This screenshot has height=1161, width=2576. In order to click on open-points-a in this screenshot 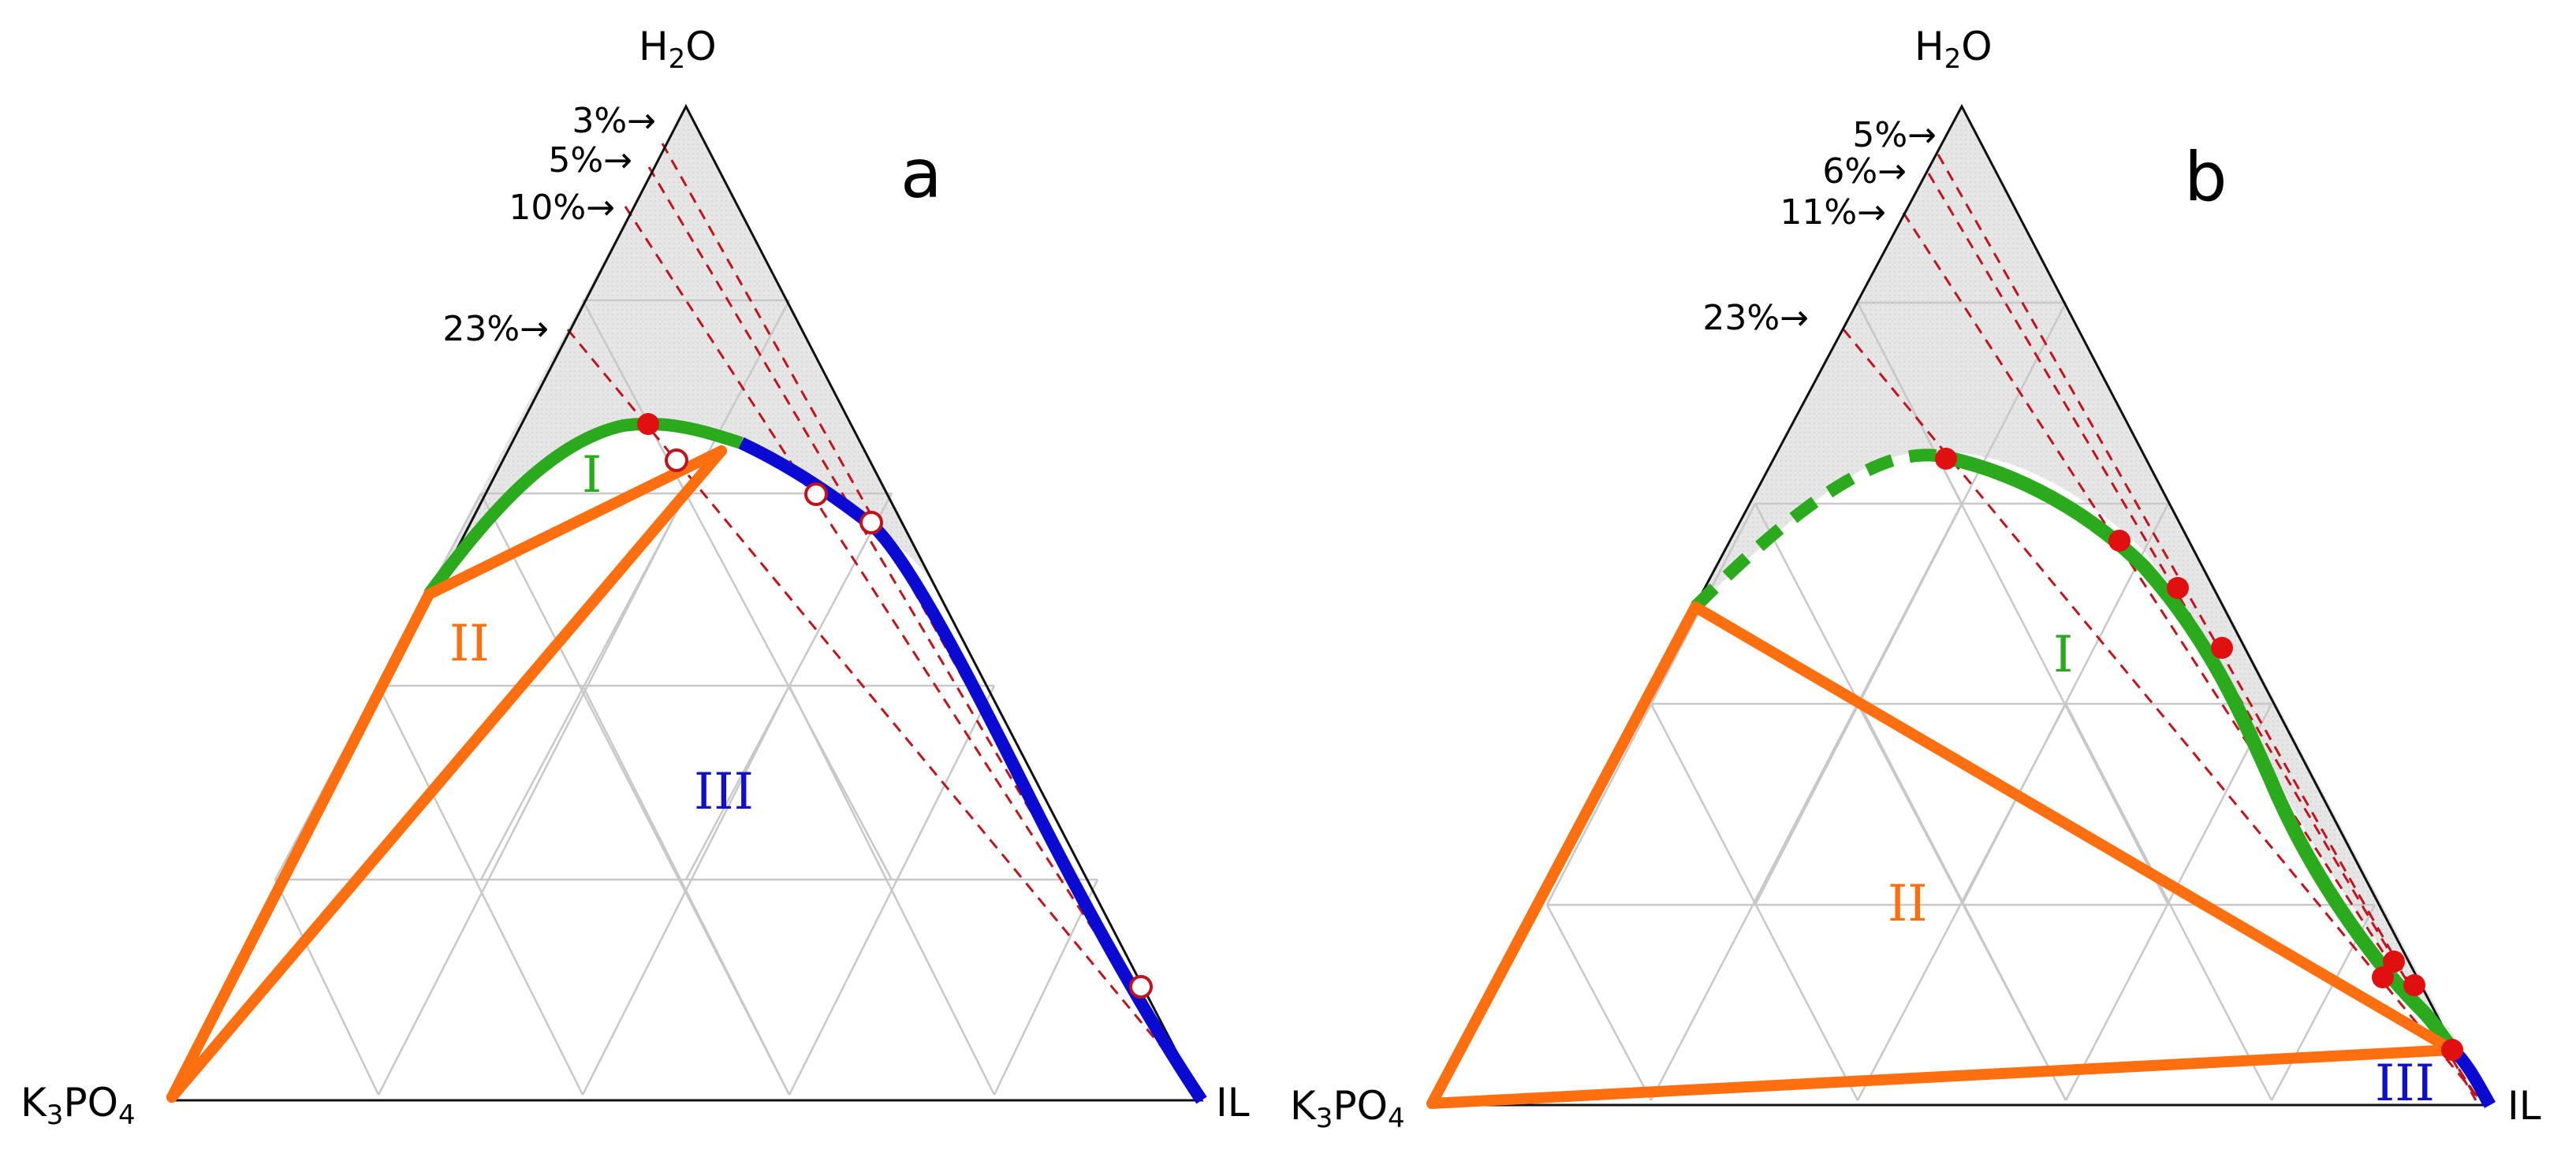, I will do `click(909, 723)`.